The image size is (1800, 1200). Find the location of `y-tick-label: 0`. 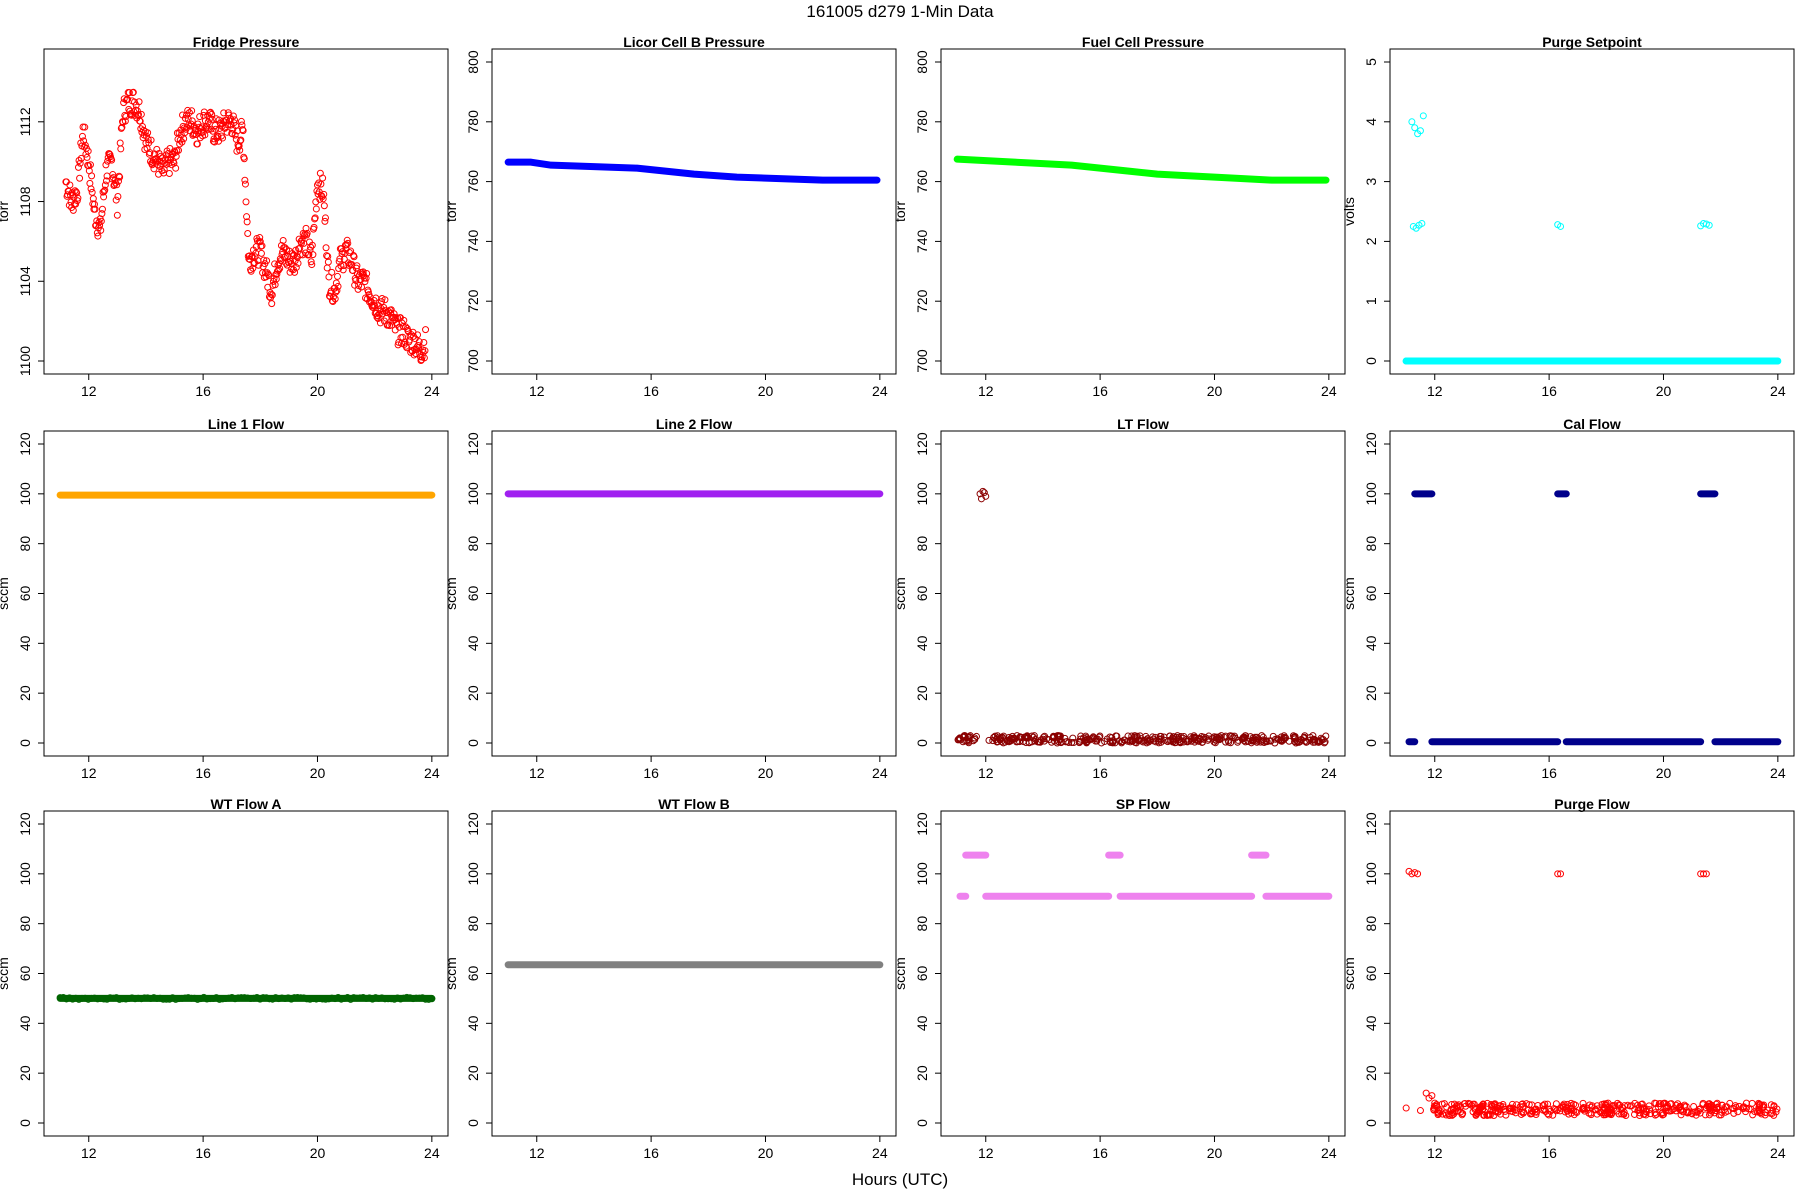

y-tick-label: 0 is located at coordinates (25, 1123).